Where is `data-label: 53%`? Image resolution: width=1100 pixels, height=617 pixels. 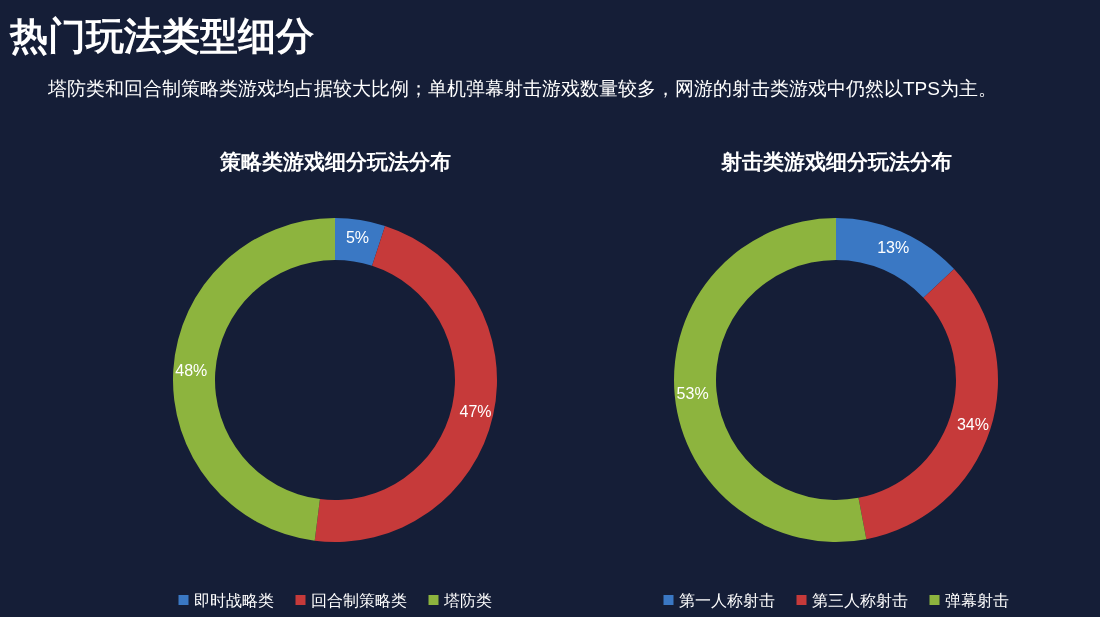 data-label: 53% is located at coordinates (692, 394).